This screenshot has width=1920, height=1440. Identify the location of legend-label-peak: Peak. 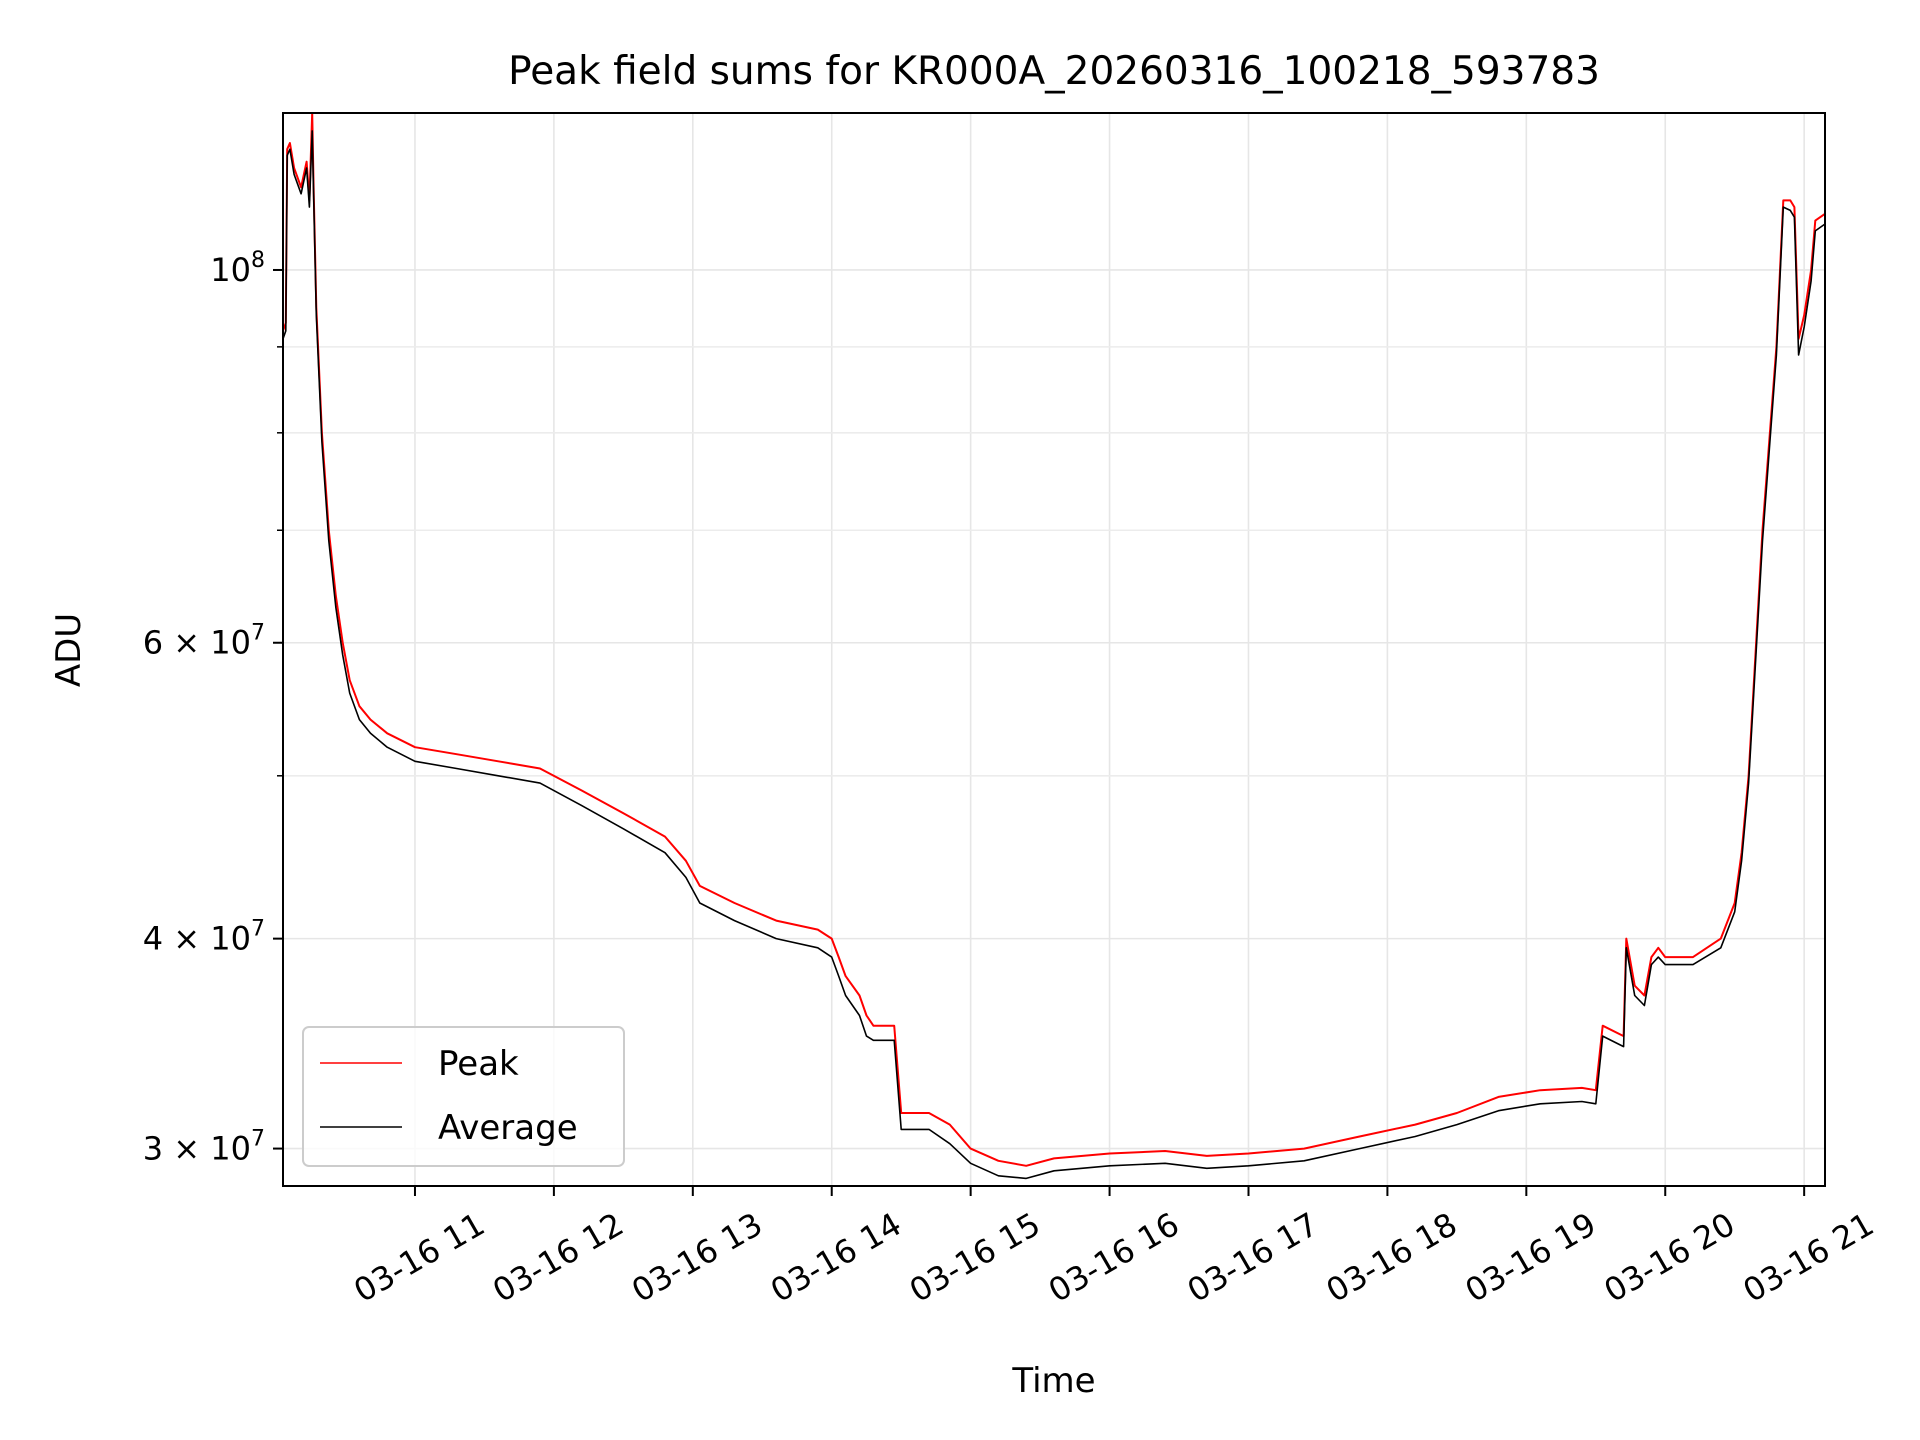
(478, 1064).